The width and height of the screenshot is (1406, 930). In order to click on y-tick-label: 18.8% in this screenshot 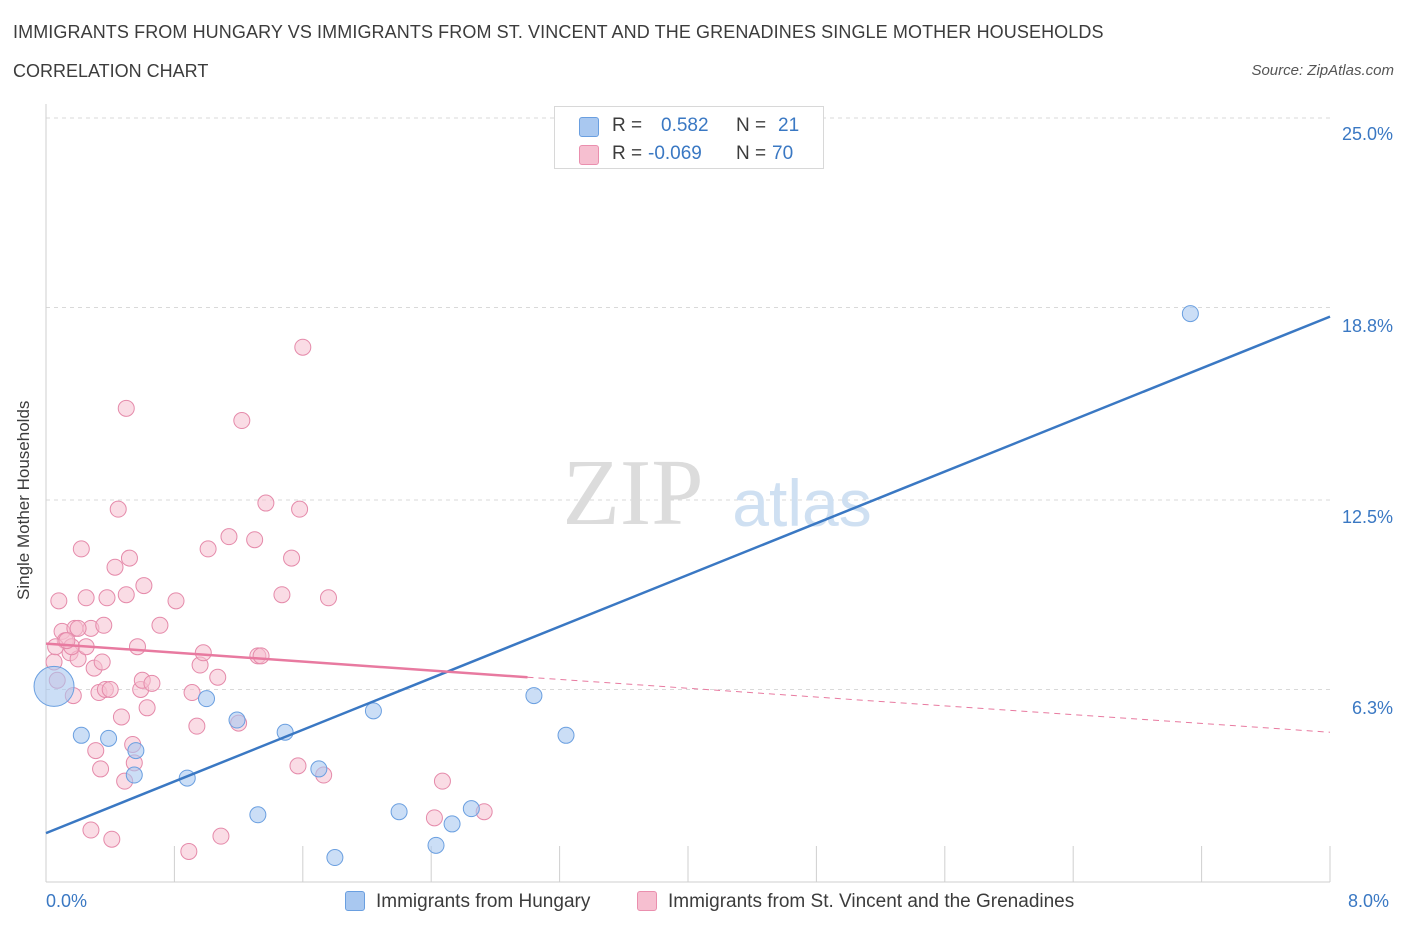, I will do `click(1367, 326)`.